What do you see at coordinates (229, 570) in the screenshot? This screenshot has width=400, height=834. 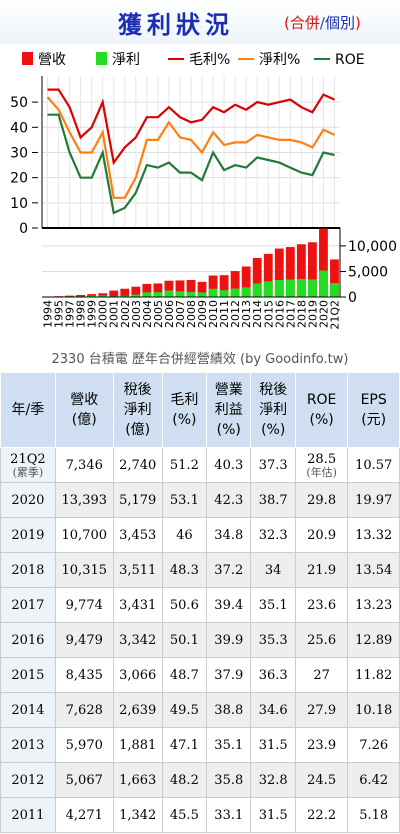 I see `cell-op: 37.2` at bounding box center [229, 570].